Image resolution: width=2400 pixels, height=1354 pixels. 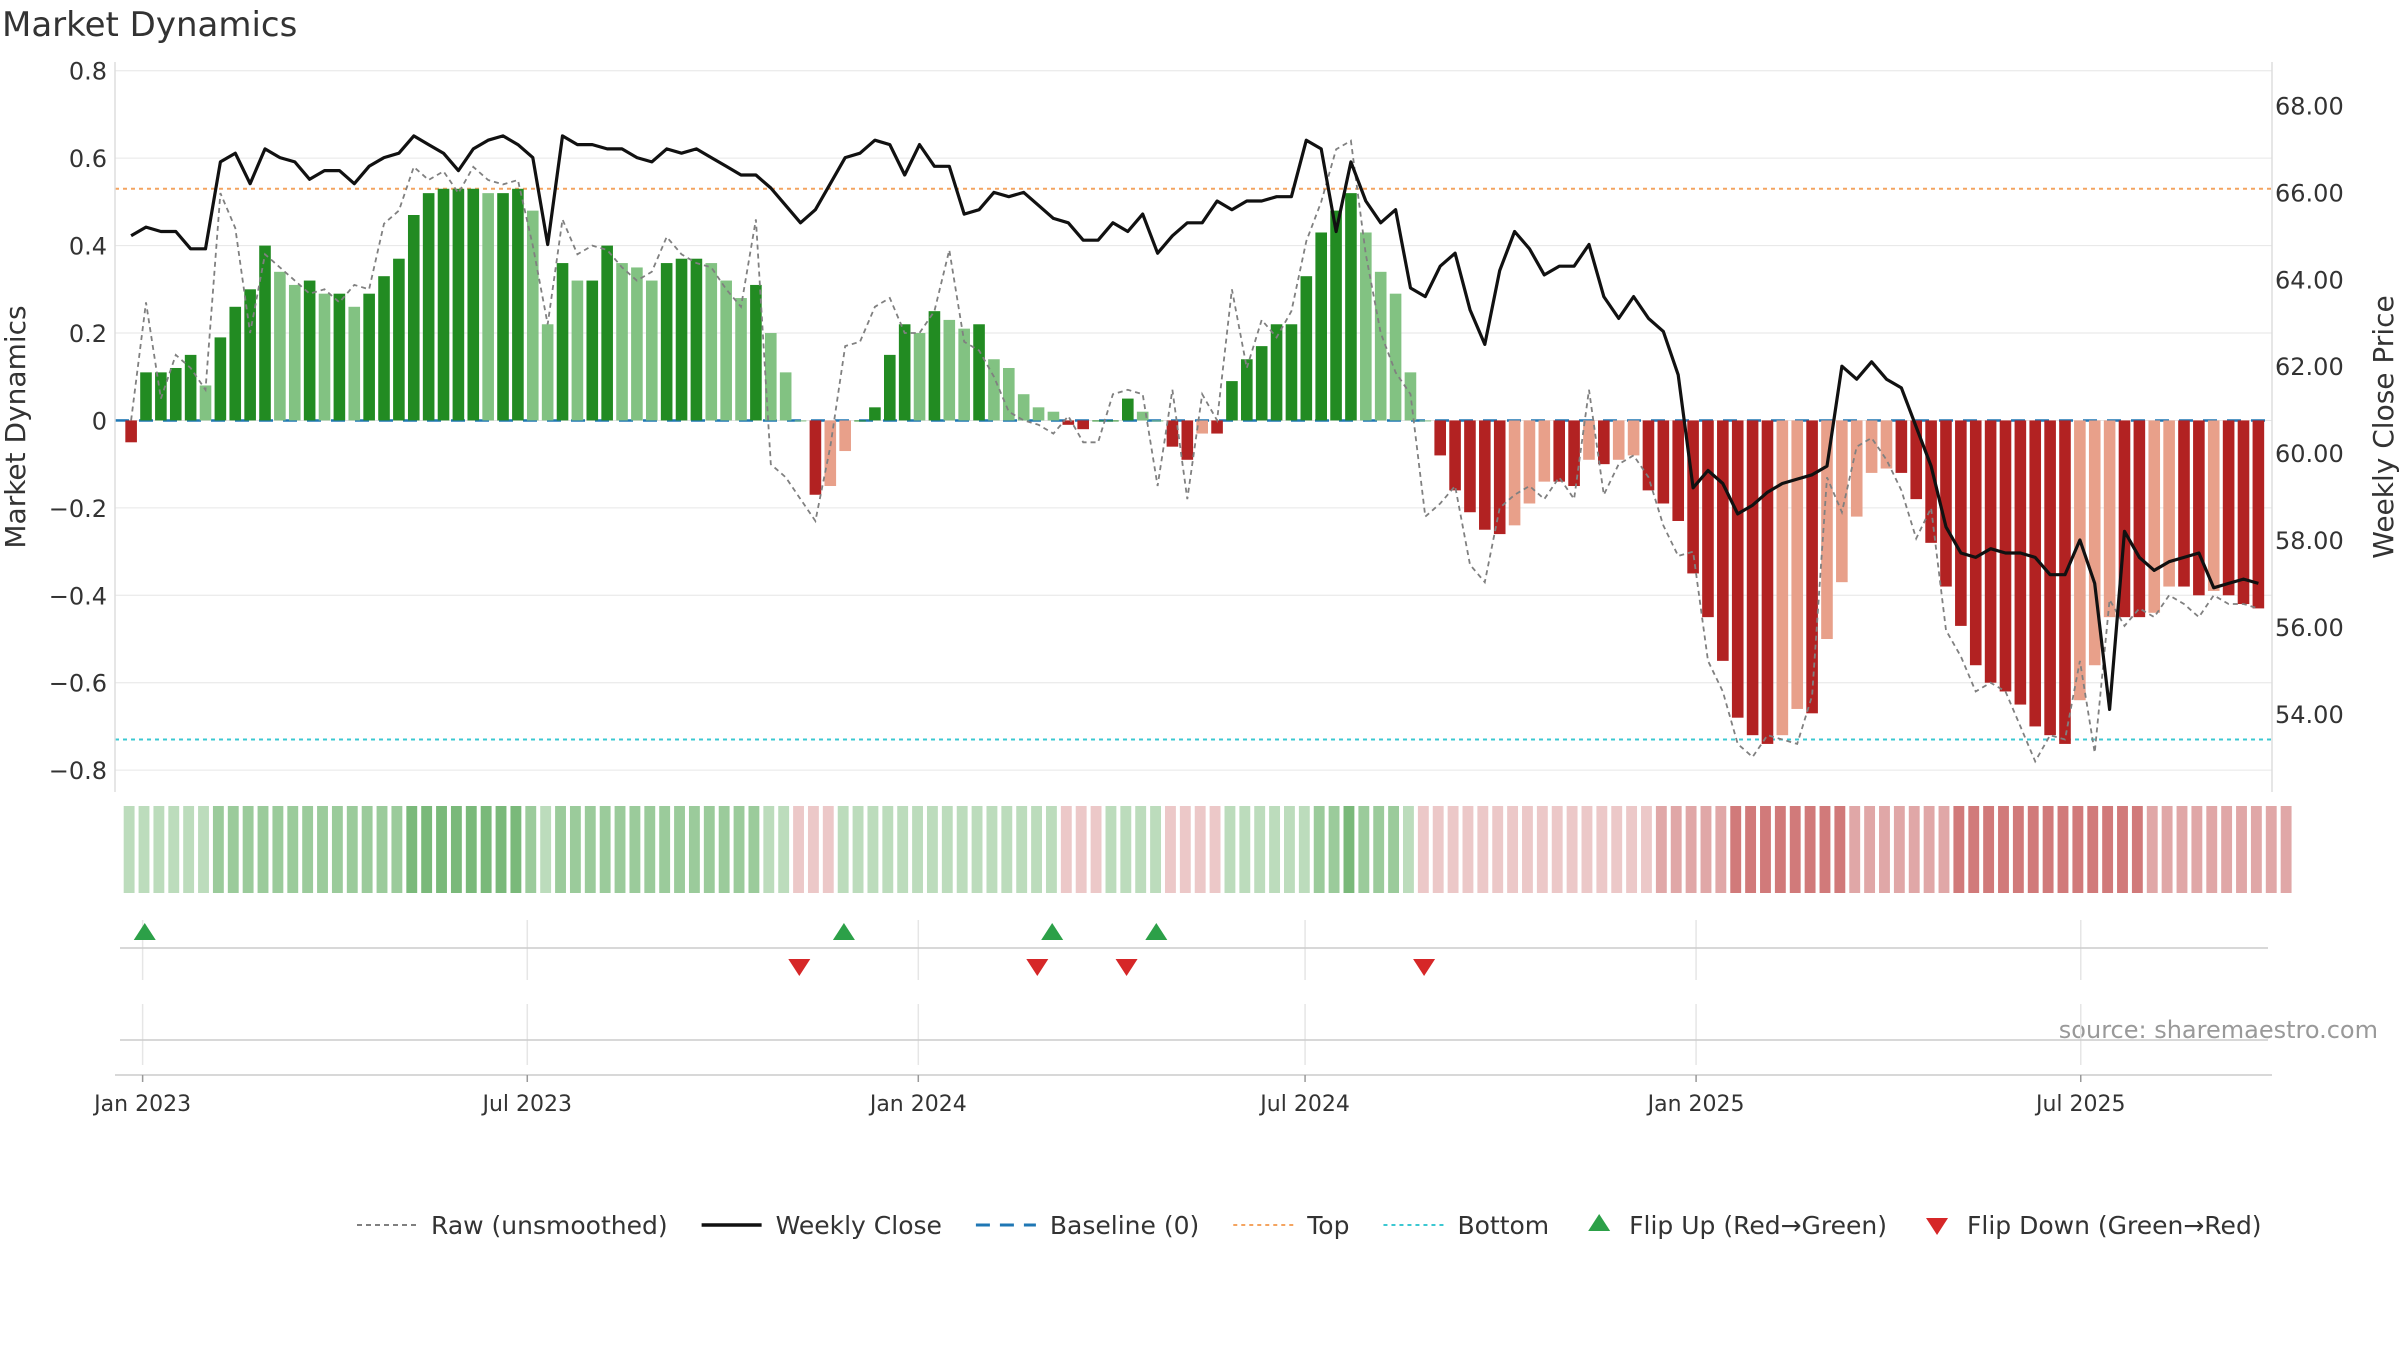 I want to click on x-tick-label: Jan 2024, so click(x=917, y=1104).